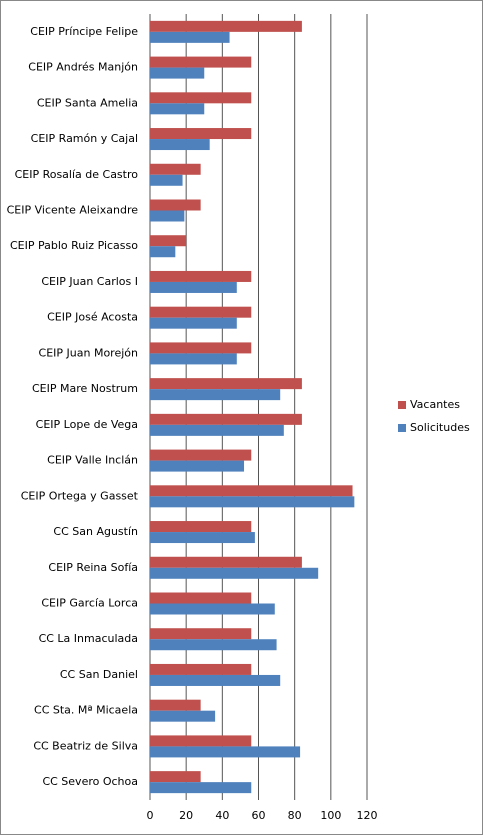  What do you see at coordinates (85, 388) in the screenshot?
I see `y-tick-label: CEIP Mare Nostrum` at bounding box center [85, 388].